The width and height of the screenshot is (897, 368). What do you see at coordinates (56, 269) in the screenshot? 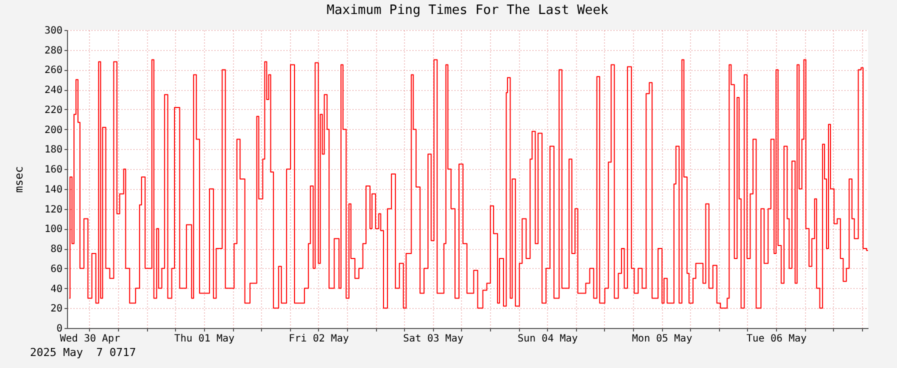
I see `y-tick-label: 60` at bounding box center [56, 269].